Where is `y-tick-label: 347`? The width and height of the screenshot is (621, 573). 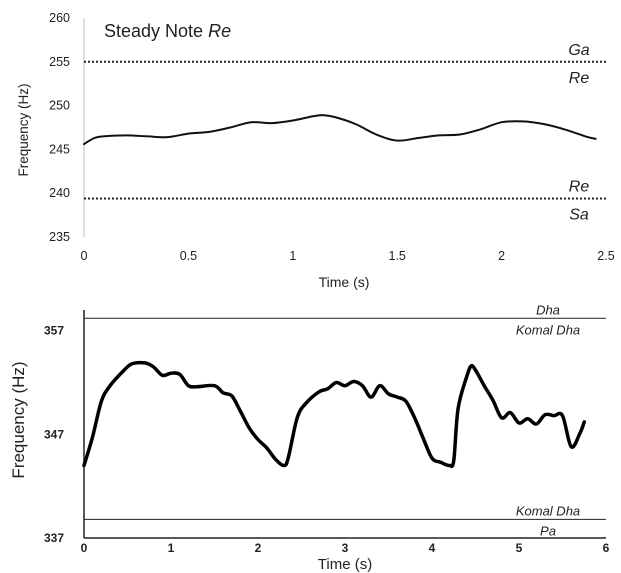 y-tick-label: 347 is located at coordinates (54, 434).